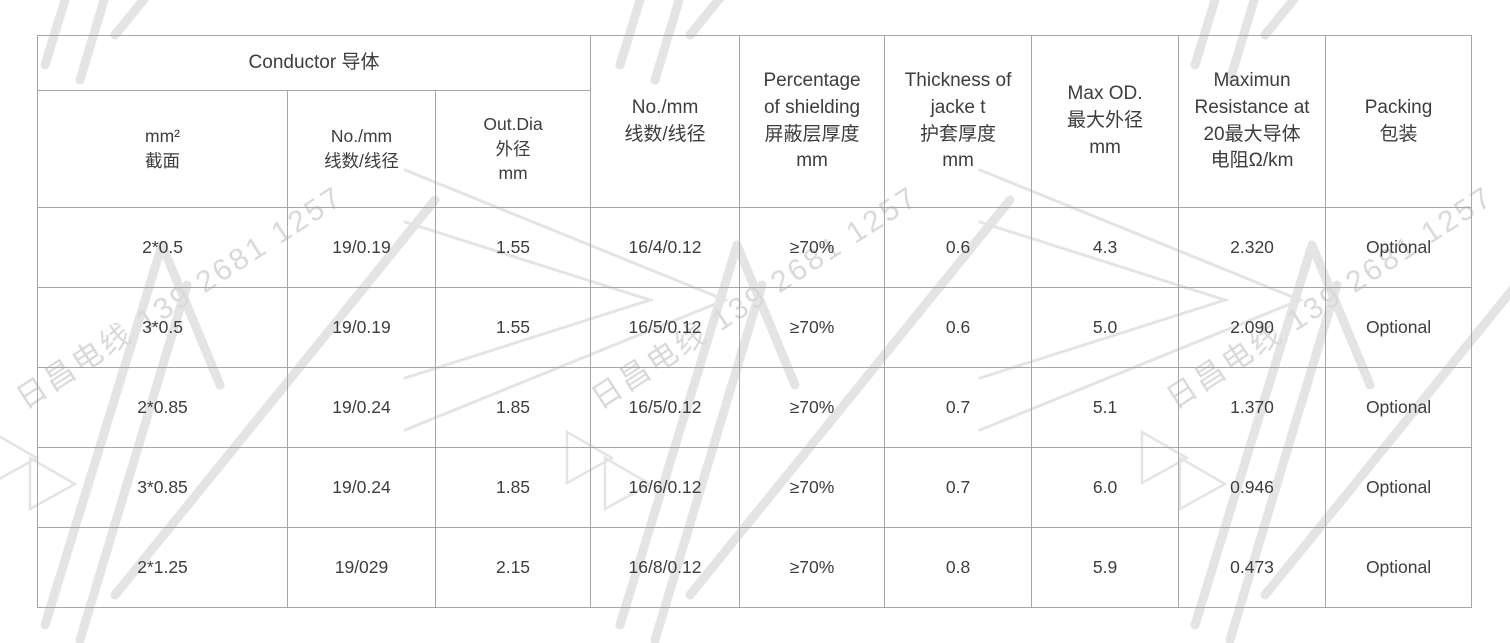 The width and height of the screenshot is (1510, 643). Describe the element at coordinates (665, 567) in the screenshot. I see `table-cell: 16/8/0.12` at that location.